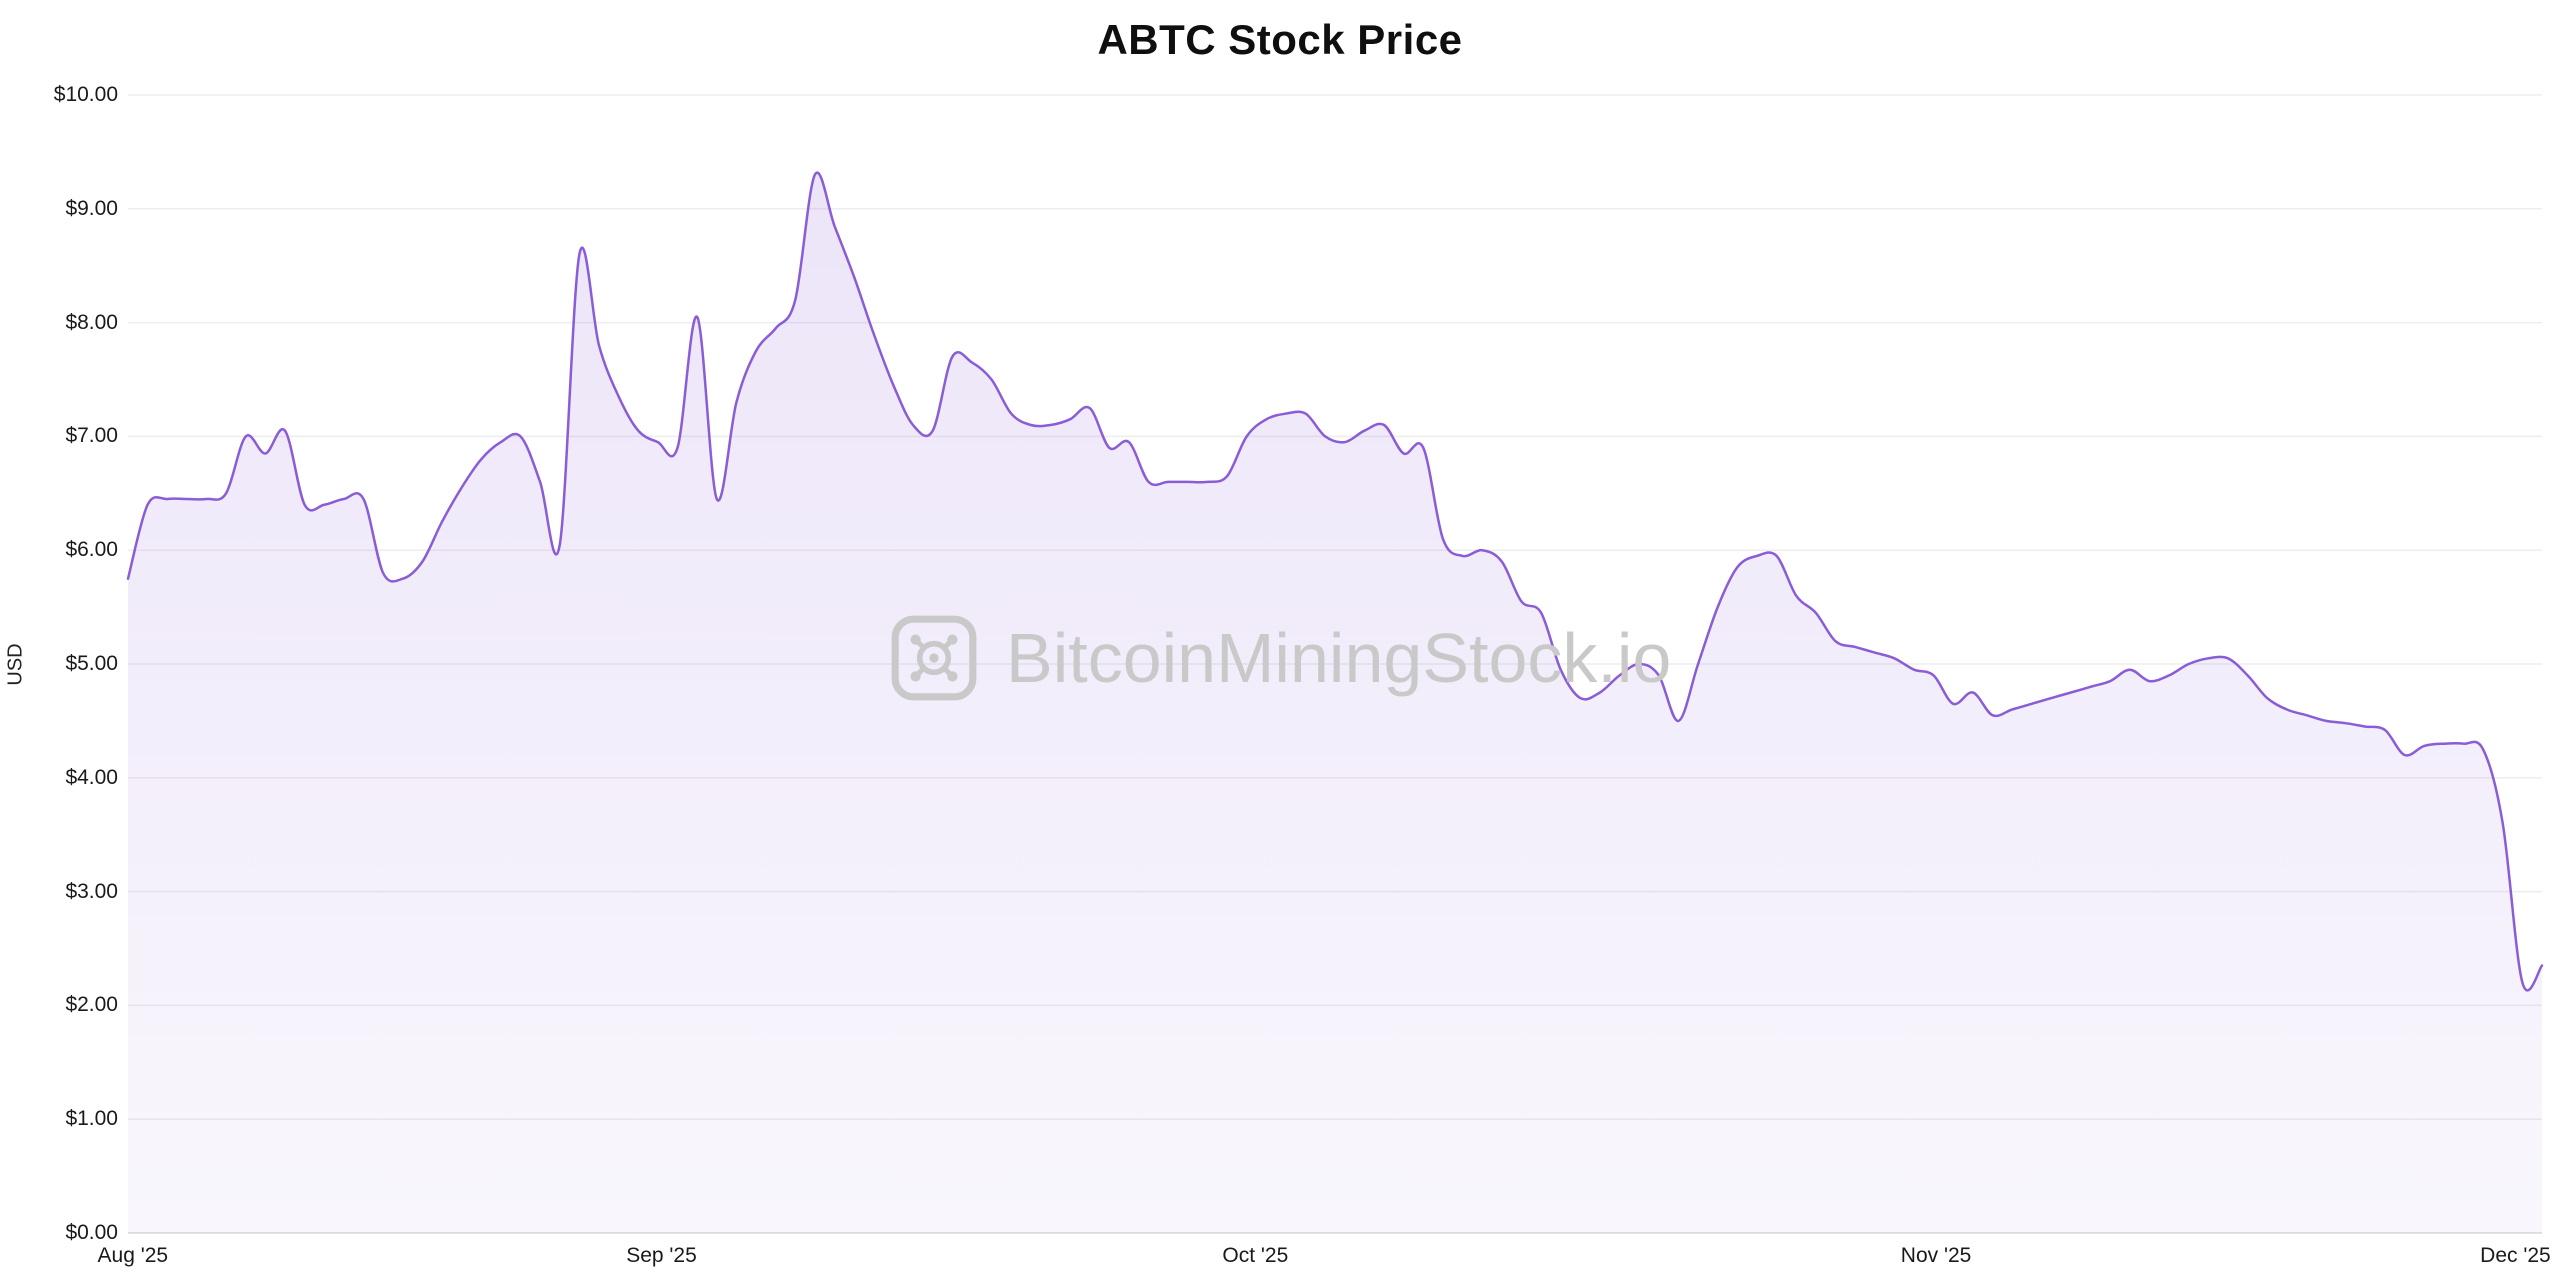  I want to click on y-tick-label: $1.00, so click(91, 1119).